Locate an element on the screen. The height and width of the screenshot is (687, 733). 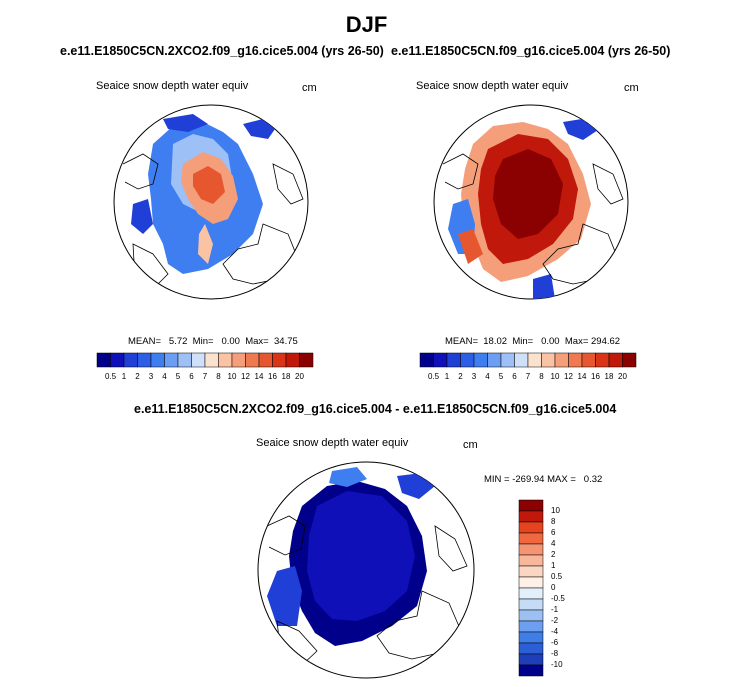
panel1-colorbar-tick-label: 0.5 is located at coordinates (110, 376).